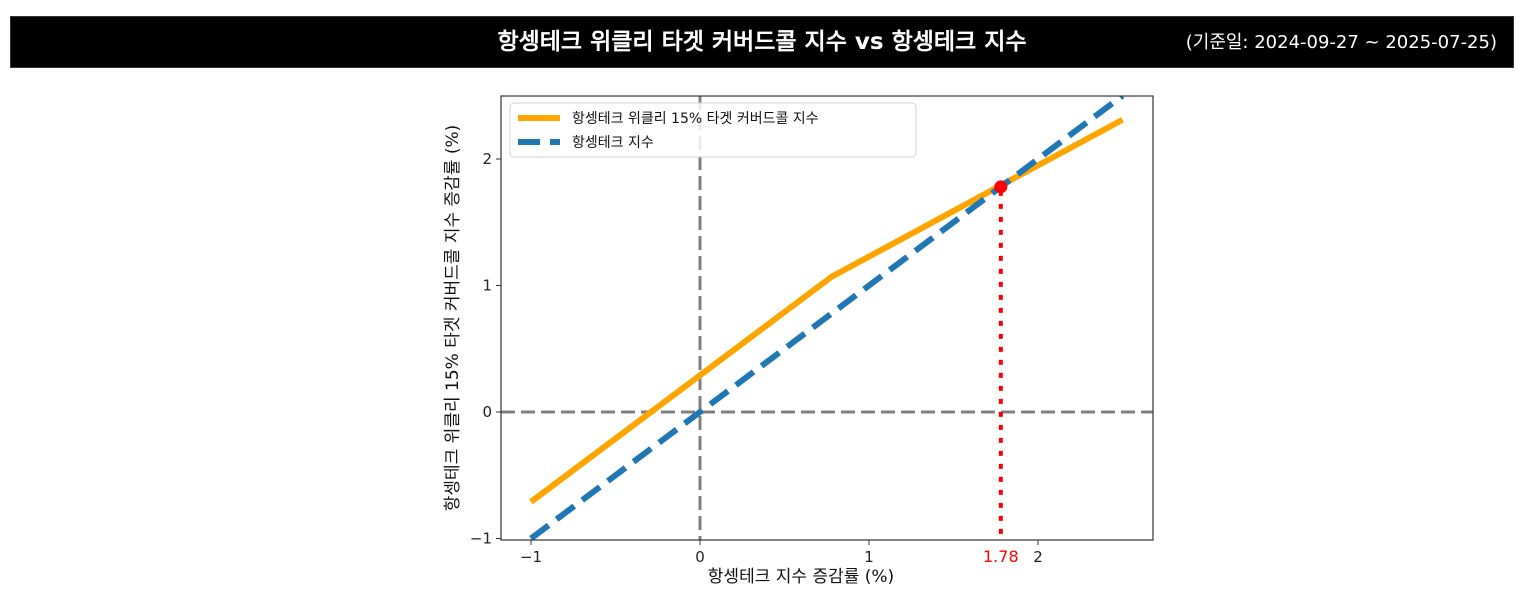 This screenshot has height=597, width=1524. Describe the element at coordinates (487, 159) in the screenshot. I see `y-tick-label: 2` at that location.